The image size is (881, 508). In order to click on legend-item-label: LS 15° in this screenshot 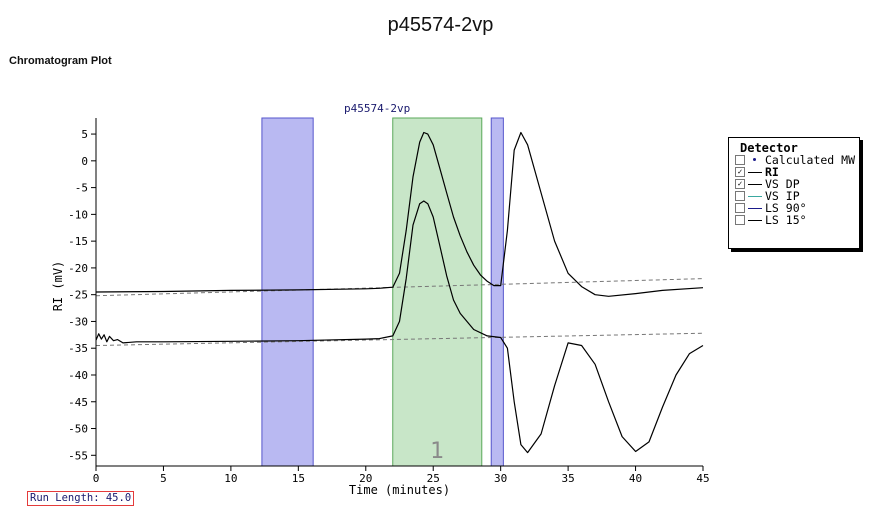, I will do `click(786, 220)`.